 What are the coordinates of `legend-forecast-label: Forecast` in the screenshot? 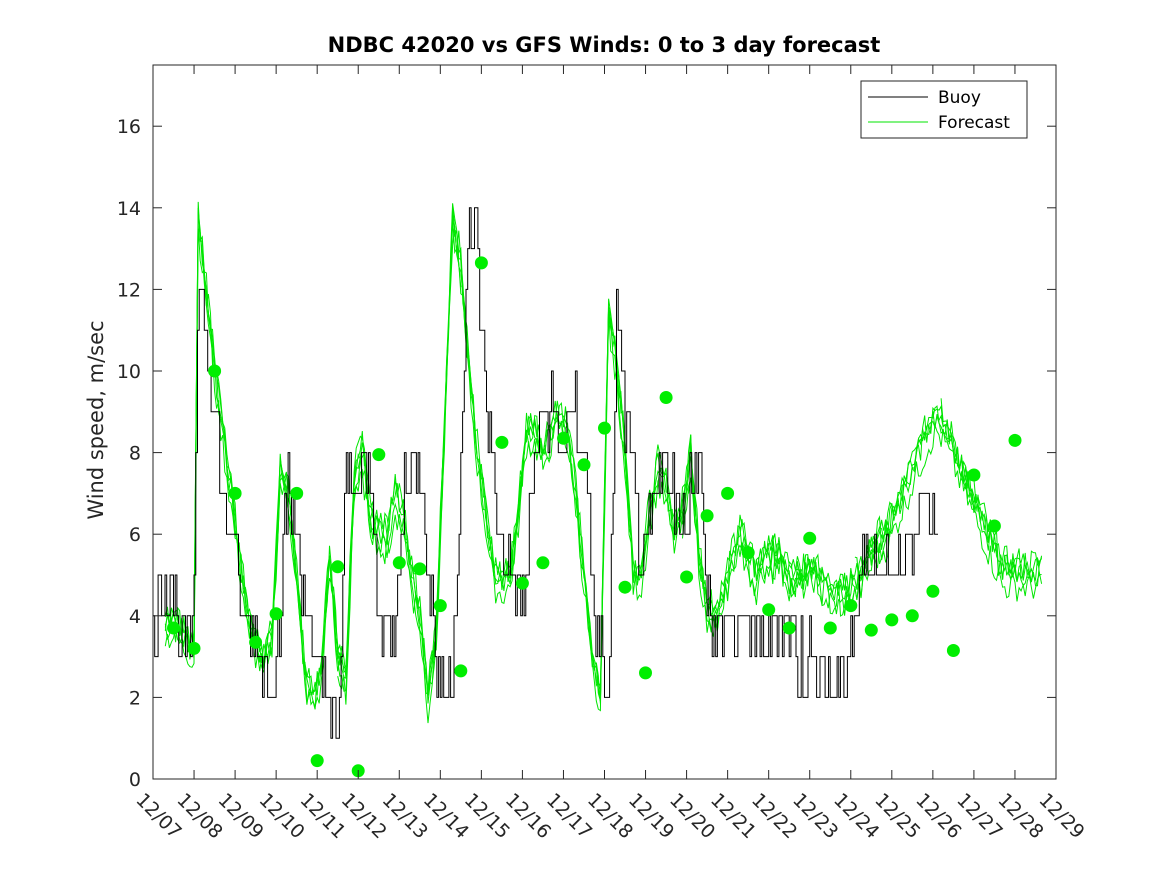 It's located at (974, 123).